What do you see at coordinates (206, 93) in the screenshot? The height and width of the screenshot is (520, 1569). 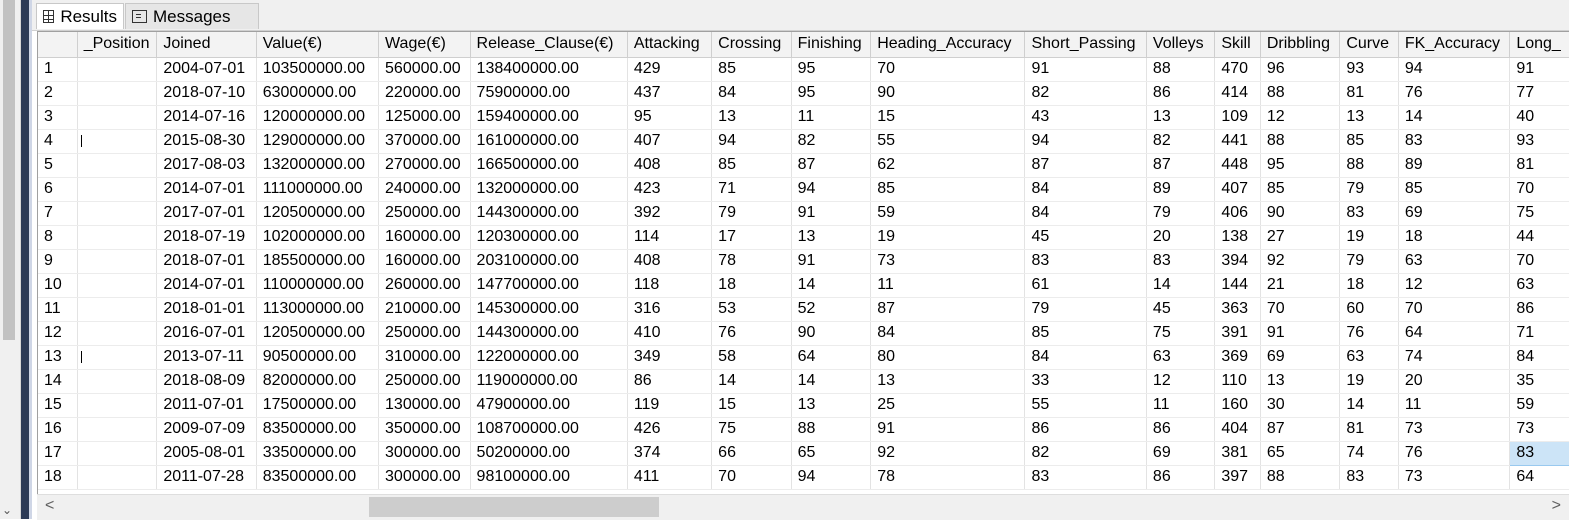 I see `table-cell: 2018-07-10` at bounding box center [206, 93].